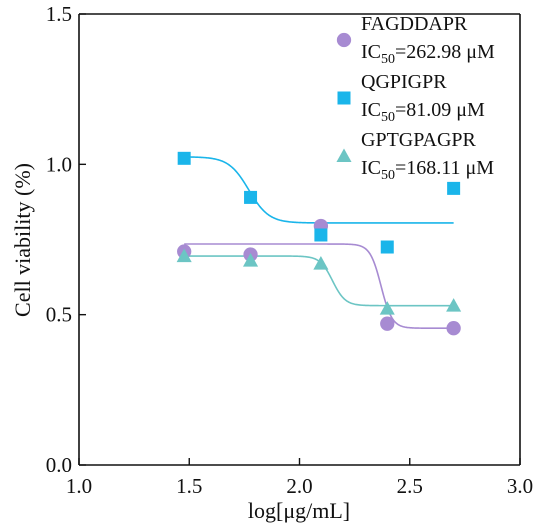 The height and width of the screenshot is (529, 550). I want to click on x-tick-label: 2.0, so click(299, 486).